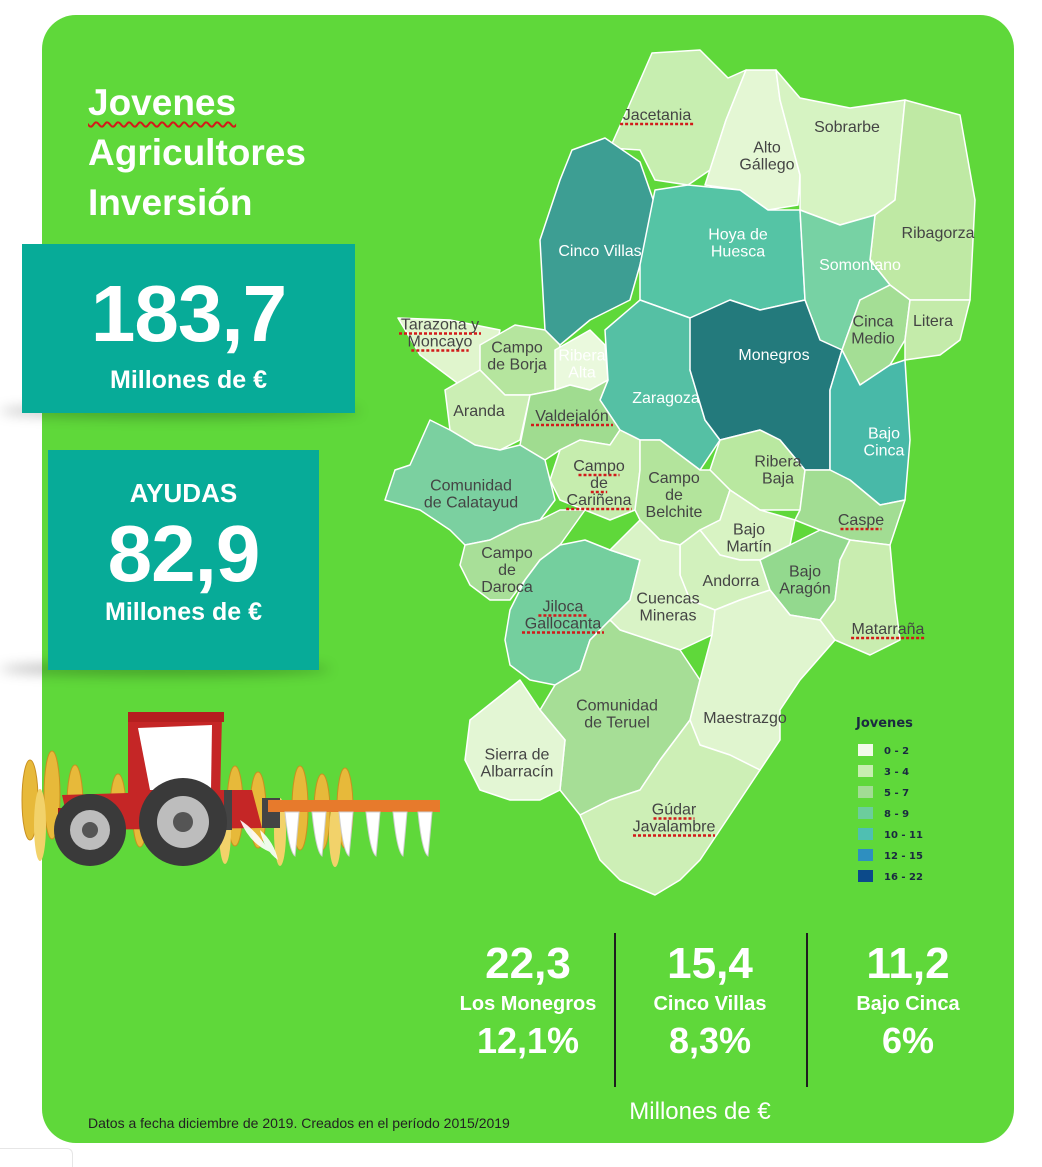  What do you see at coordinates (805, 589) in the screenshot?
I see `region-label-line: Aragón` at bounding box center [805, 589].